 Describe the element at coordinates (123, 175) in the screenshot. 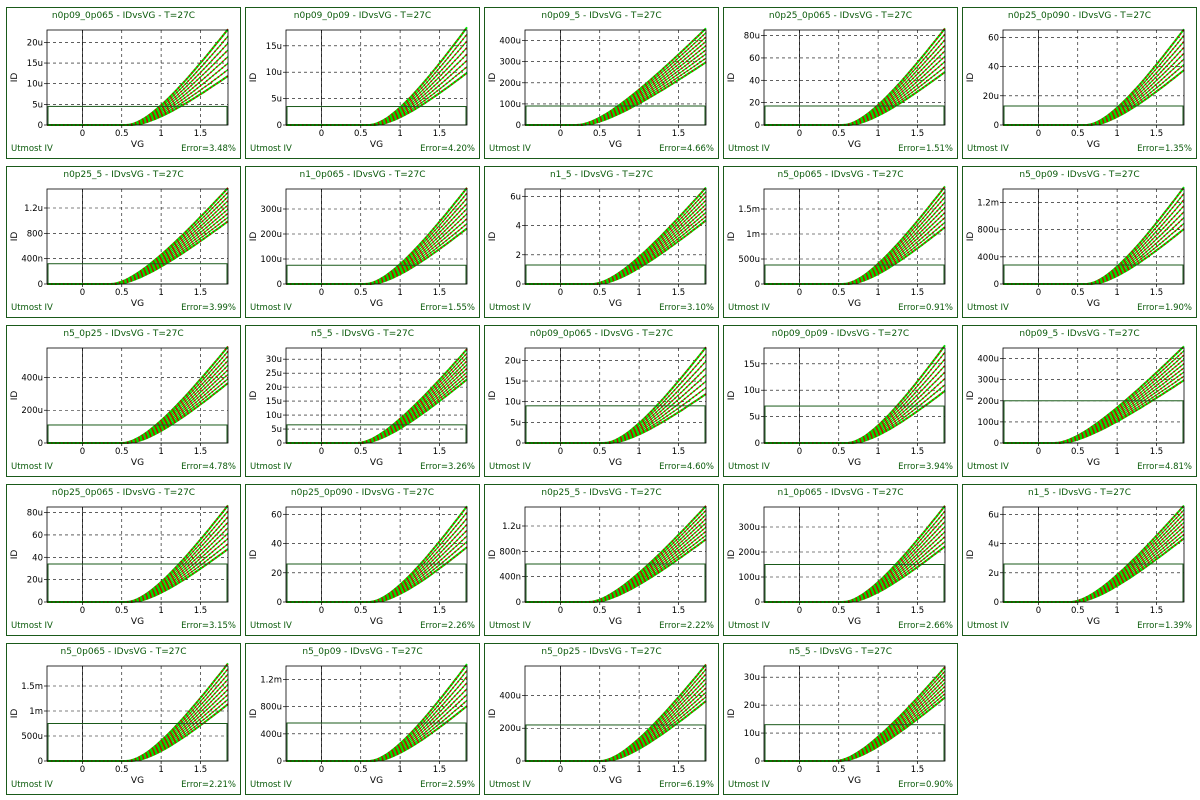

I see `chart-title: n0p25_5 - IDvsVG - T=27C` at that location.